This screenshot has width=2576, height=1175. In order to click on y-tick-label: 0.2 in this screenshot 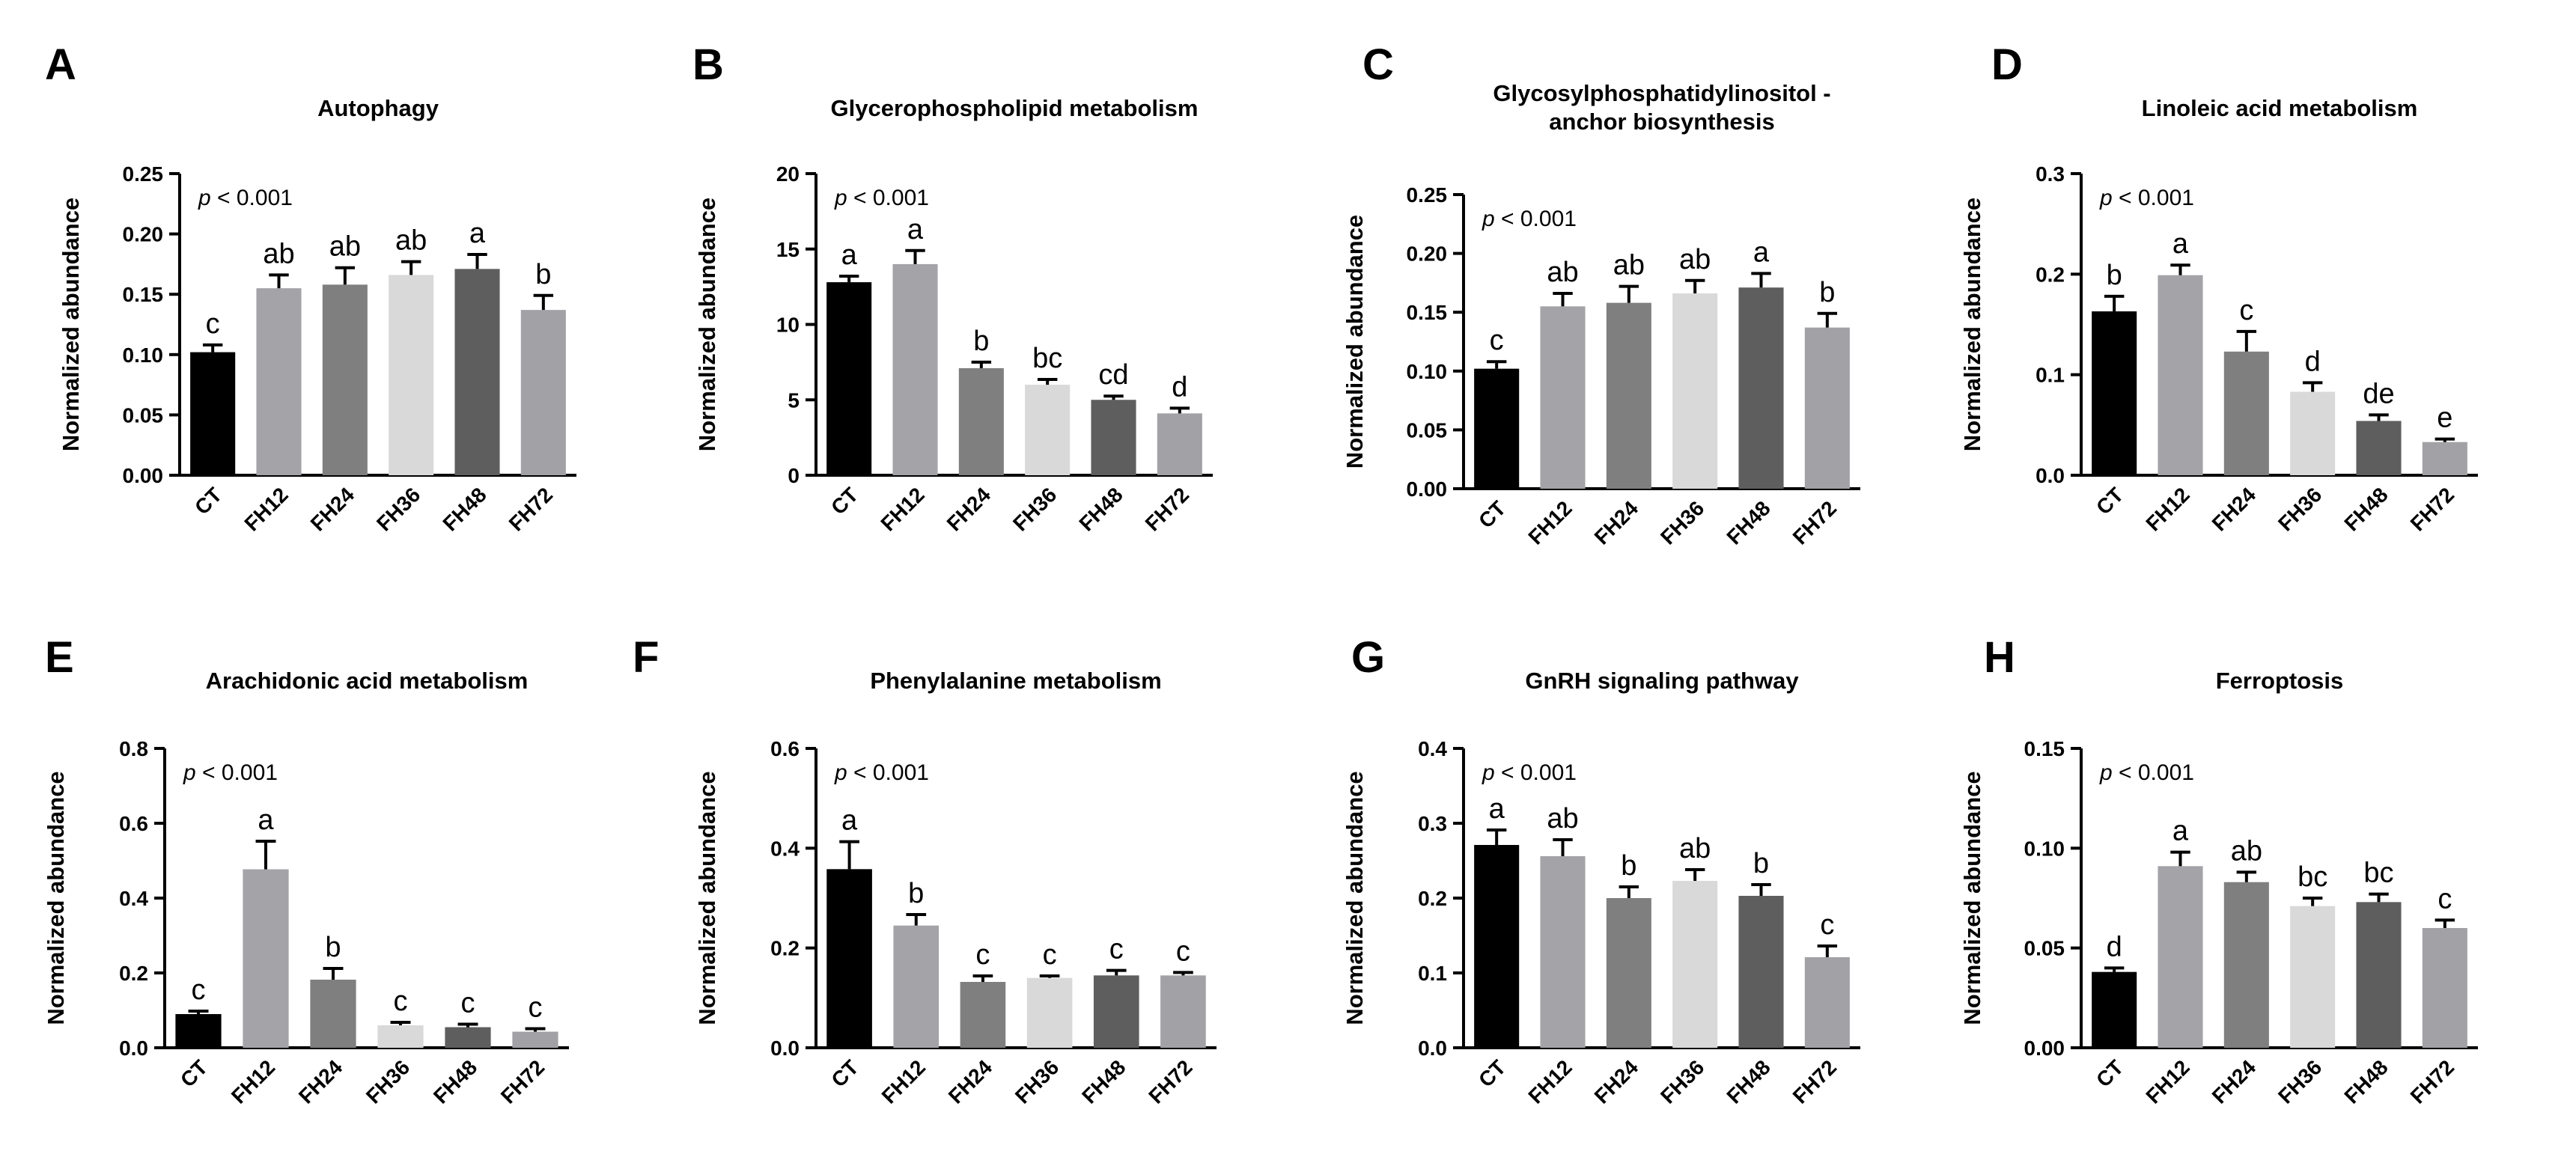, I will do `click(2050, 274)`.